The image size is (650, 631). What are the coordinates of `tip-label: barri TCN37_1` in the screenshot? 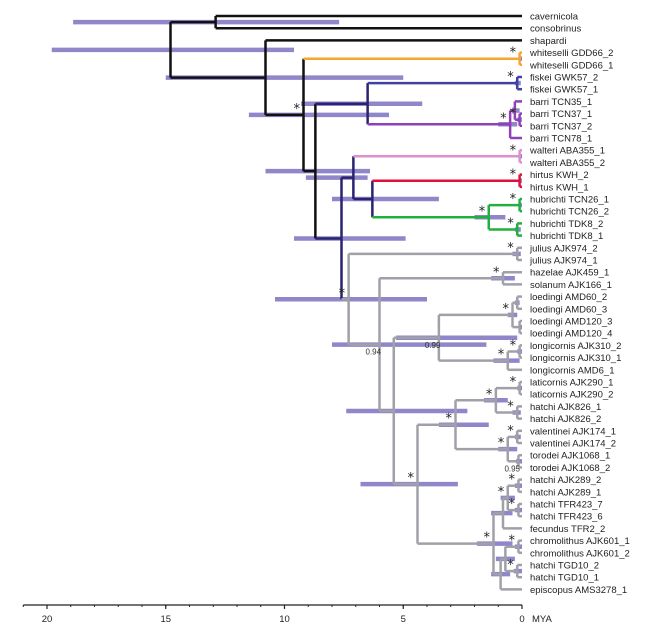 It's located at (561, 114).